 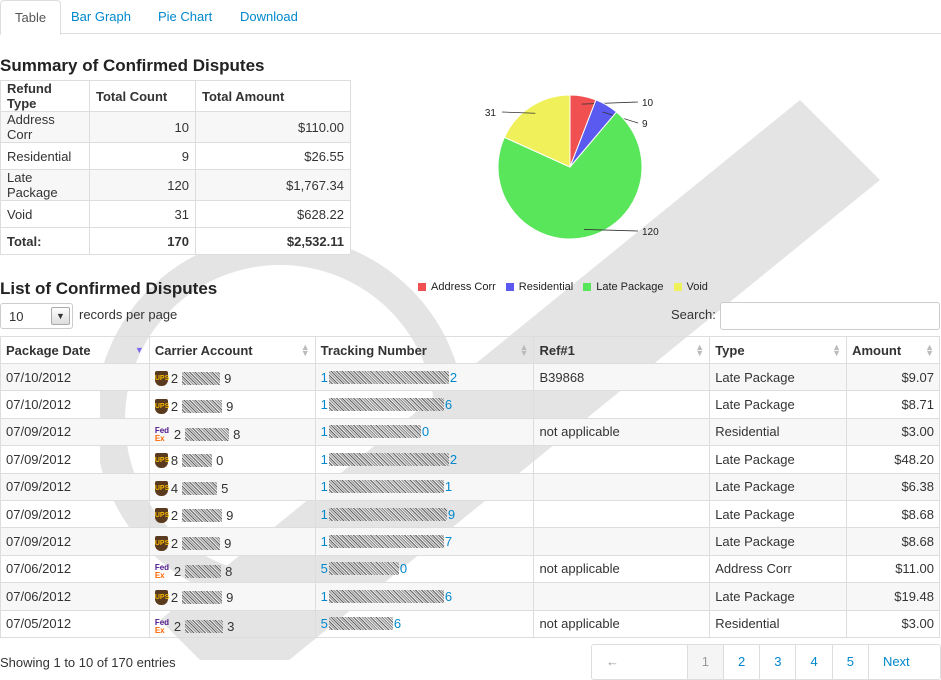 What do you see at coordinates (269, 16) in the screenshot?
I see `tab-download: Download` at bounding box center [269, 16].